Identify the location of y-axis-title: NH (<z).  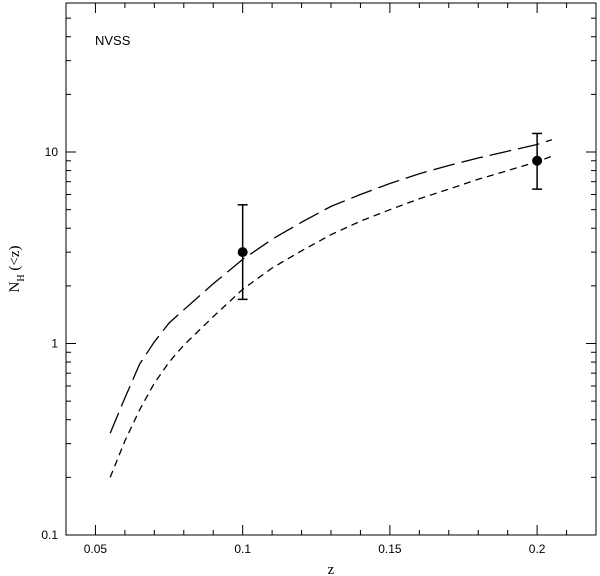
(17, 269).